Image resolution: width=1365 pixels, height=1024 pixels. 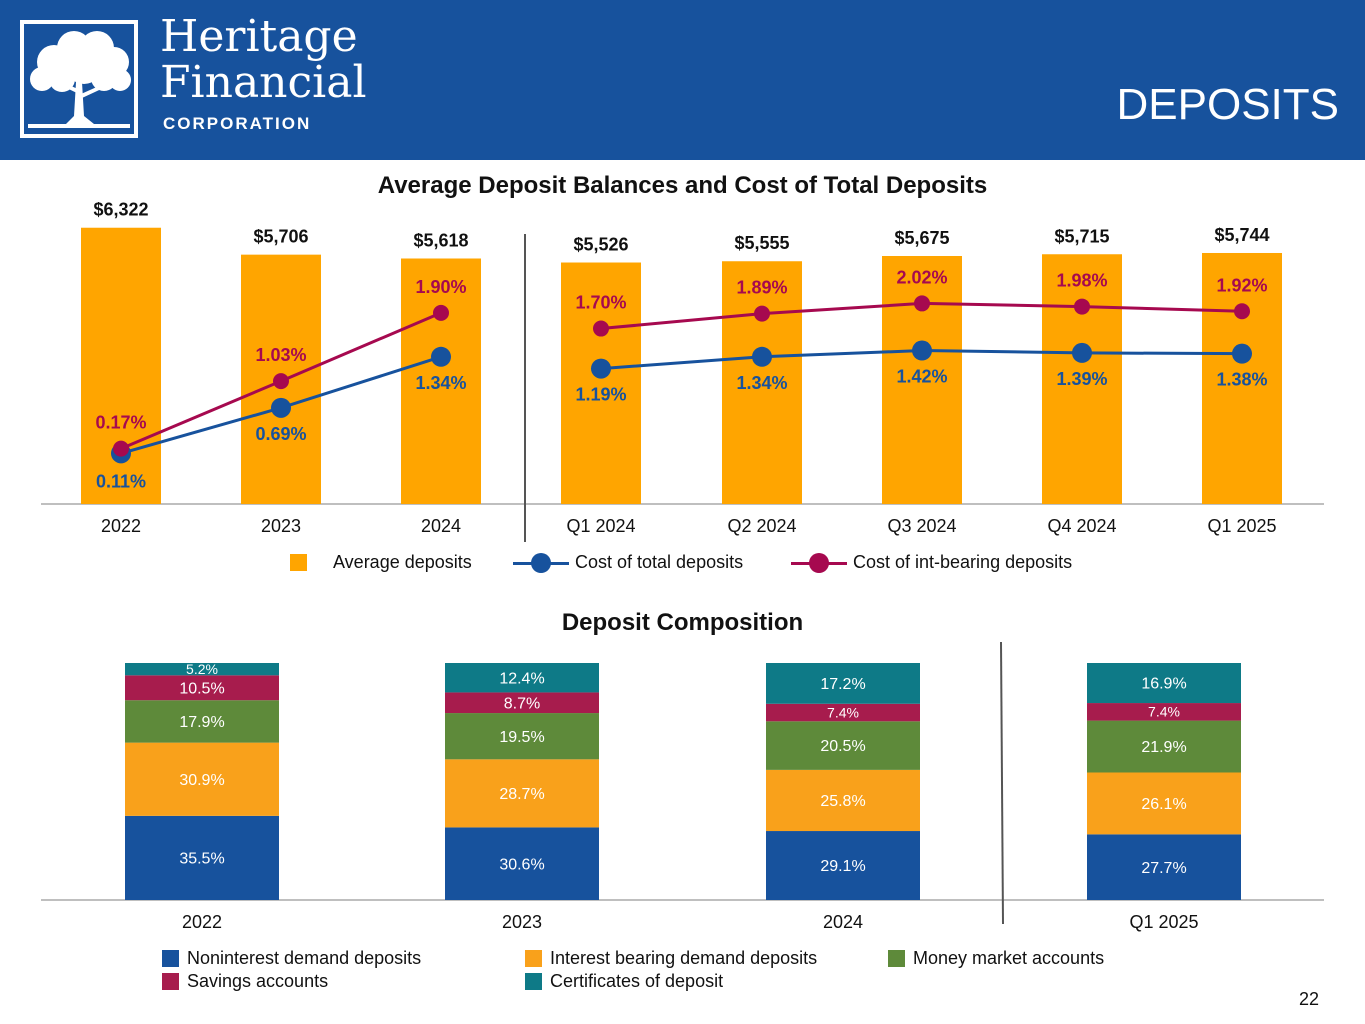 I want to click on segment-data-label: 26.1%, so click(x=1163, y=804).